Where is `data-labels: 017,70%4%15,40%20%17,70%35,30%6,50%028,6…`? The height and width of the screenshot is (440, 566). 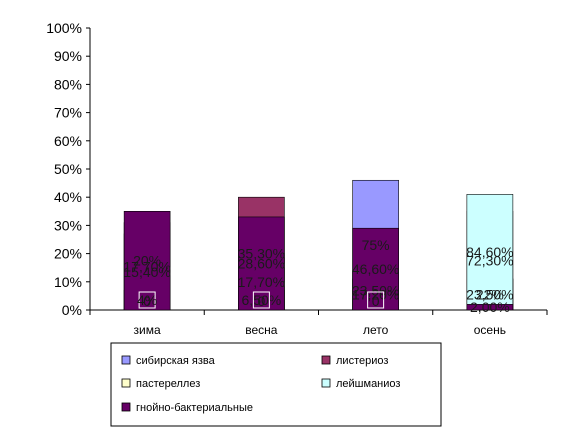
data-labels: 017,70%4%15,40%20%17,70%35,30%6,50%028,6… is located at coordinates (318, 276).